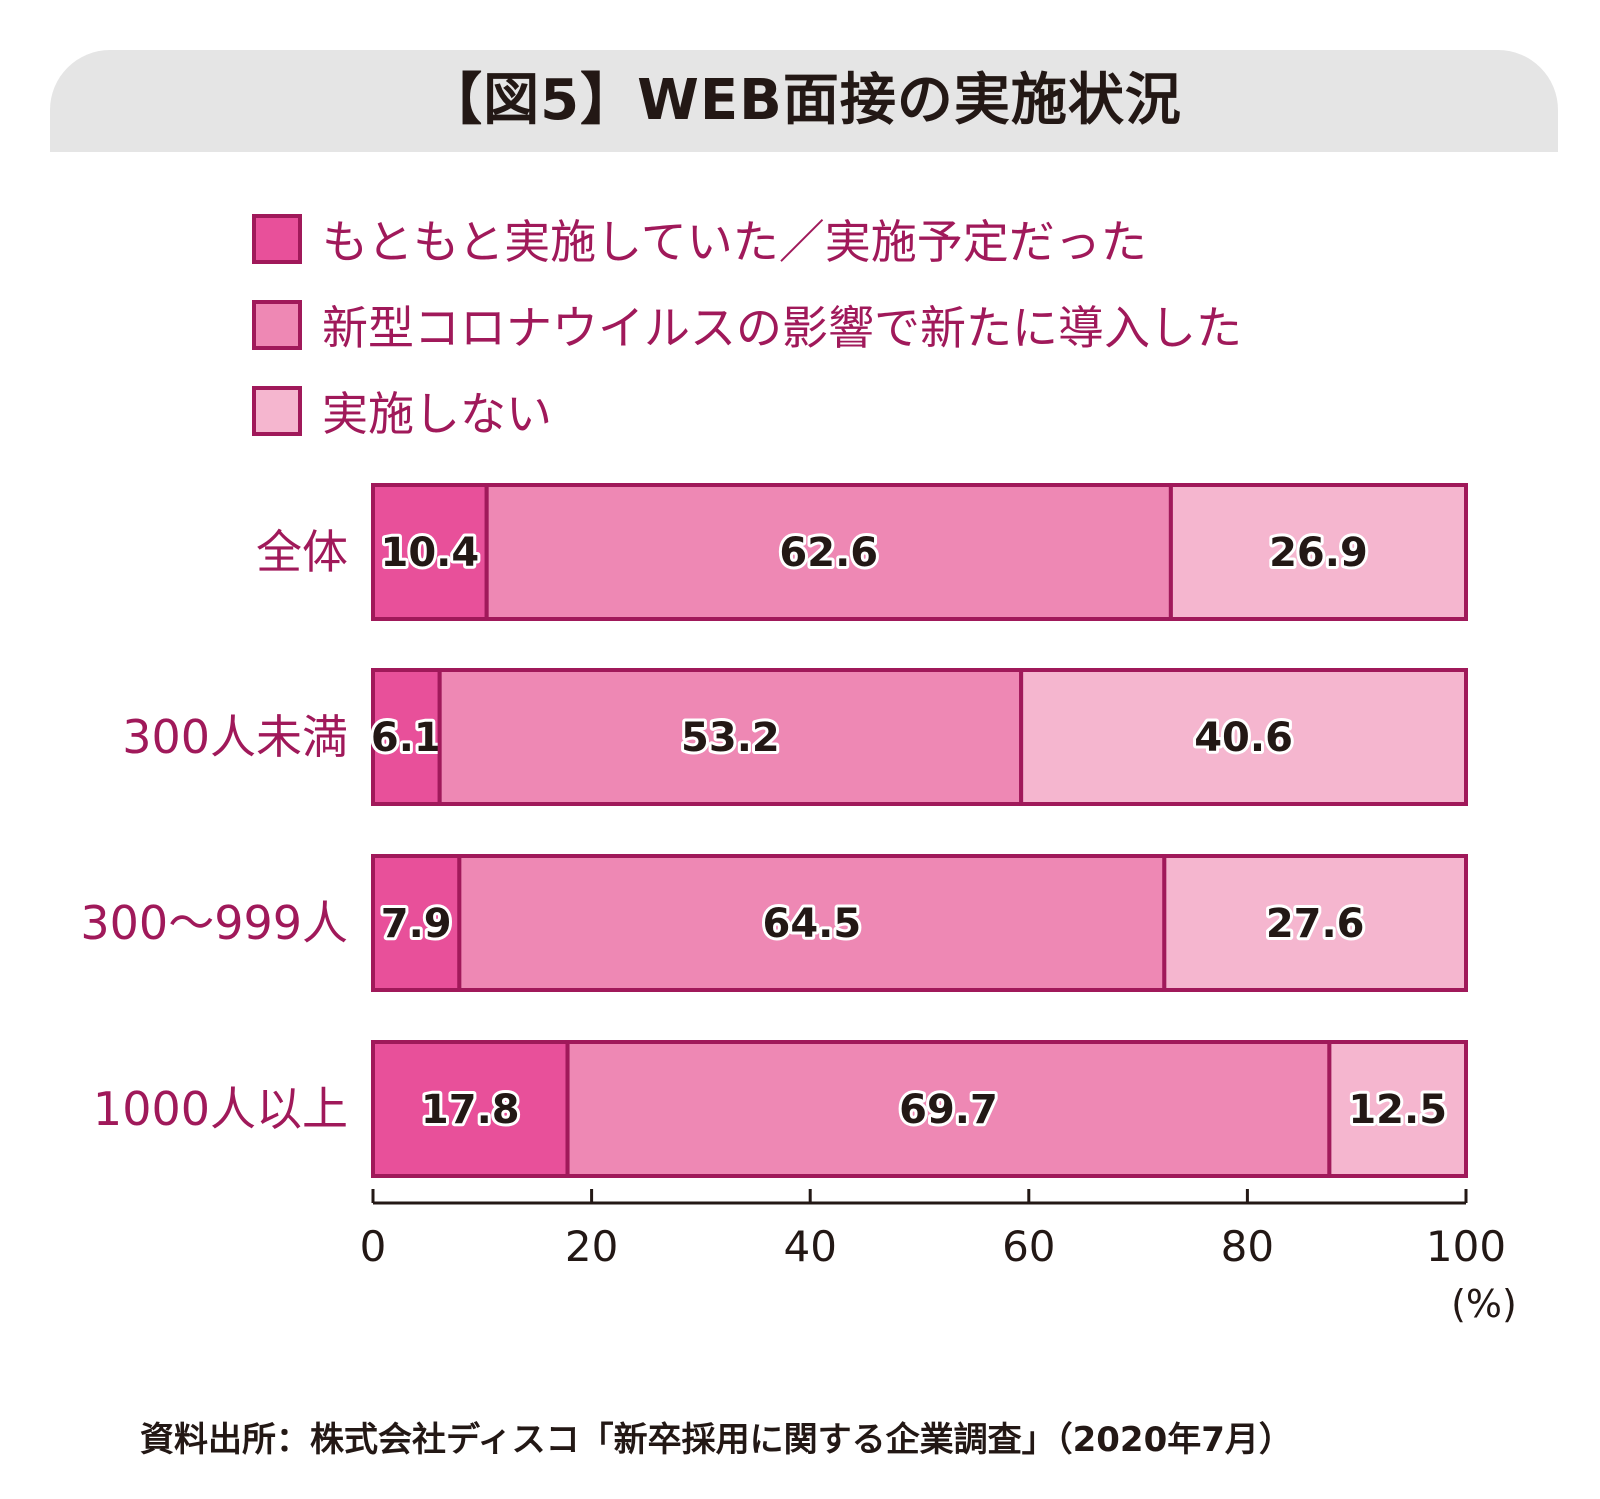  What do you see at coordinates (220, 1109) in the screenshot?
I see `category-label: 1000人以上` at bounding box center [220, 1109].